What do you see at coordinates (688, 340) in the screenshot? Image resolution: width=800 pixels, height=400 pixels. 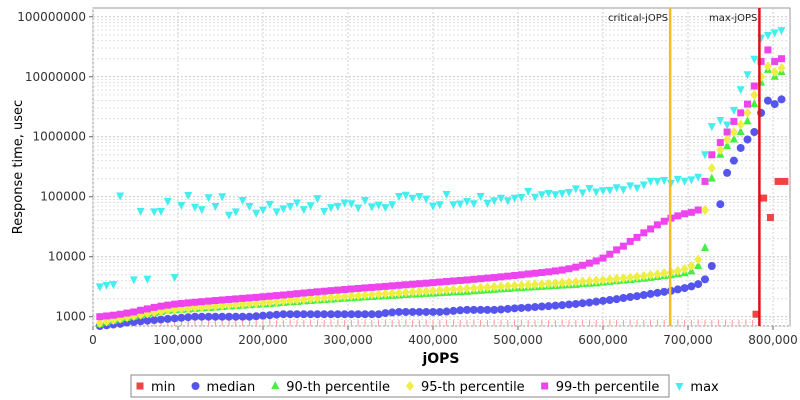 I see `x-tick-label: 700,000` at bounding box center [688, 340].